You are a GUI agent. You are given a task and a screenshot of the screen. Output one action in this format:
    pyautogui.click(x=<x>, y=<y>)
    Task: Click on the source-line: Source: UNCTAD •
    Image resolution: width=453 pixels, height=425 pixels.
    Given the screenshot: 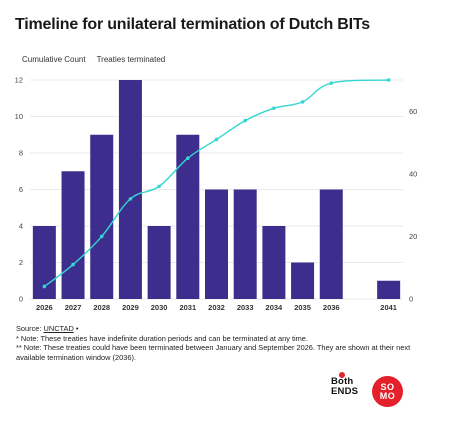 What is the action you would take?
    pyautogui.click(x=221, y=329)
    